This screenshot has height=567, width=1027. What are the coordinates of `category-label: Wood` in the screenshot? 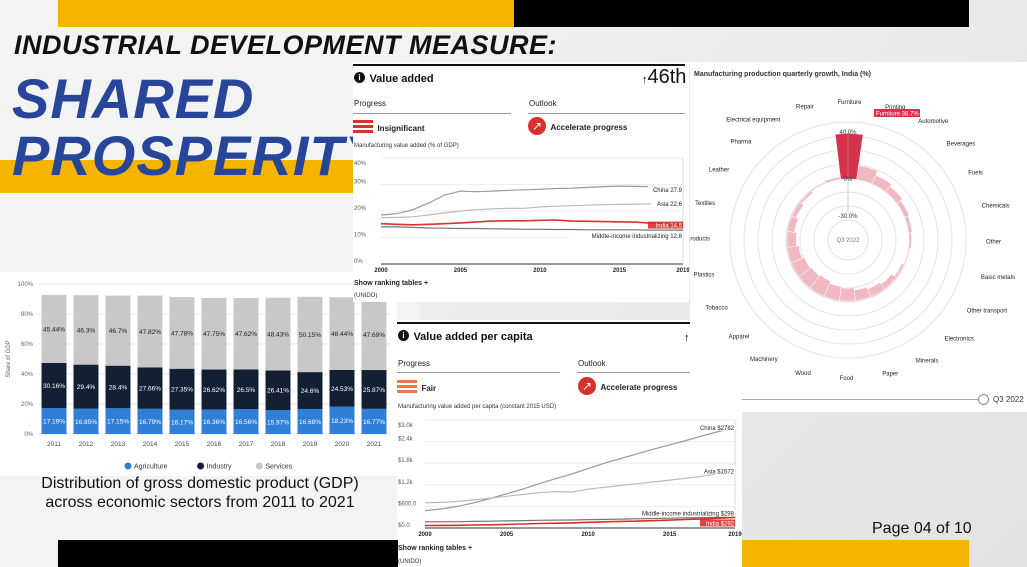 It's located at (803, 374).